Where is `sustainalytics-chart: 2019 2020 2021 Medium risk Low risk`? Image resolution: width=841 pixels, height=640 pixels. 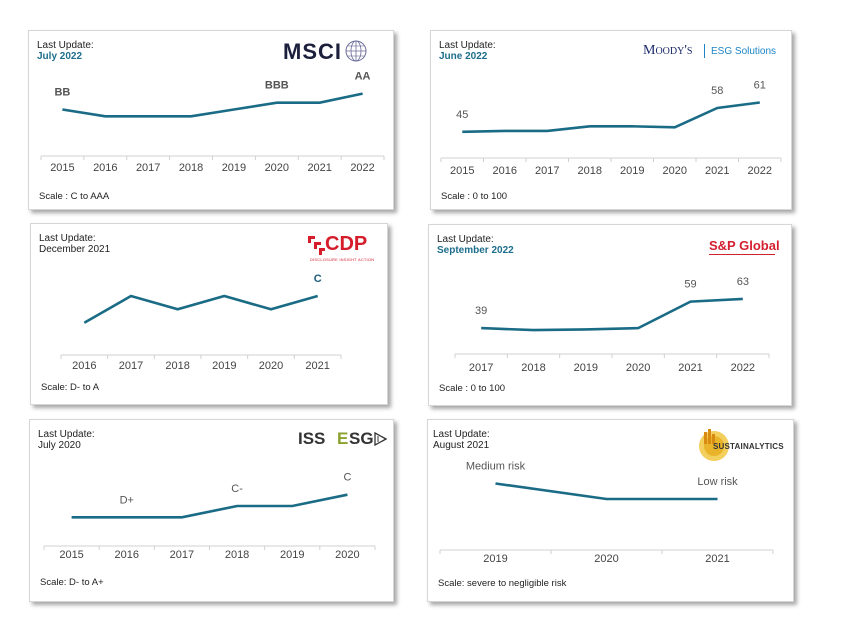 sustainalytics-chart: 2019 2020 2021 Medium risk Low risk is located at coordinates (606, 513).